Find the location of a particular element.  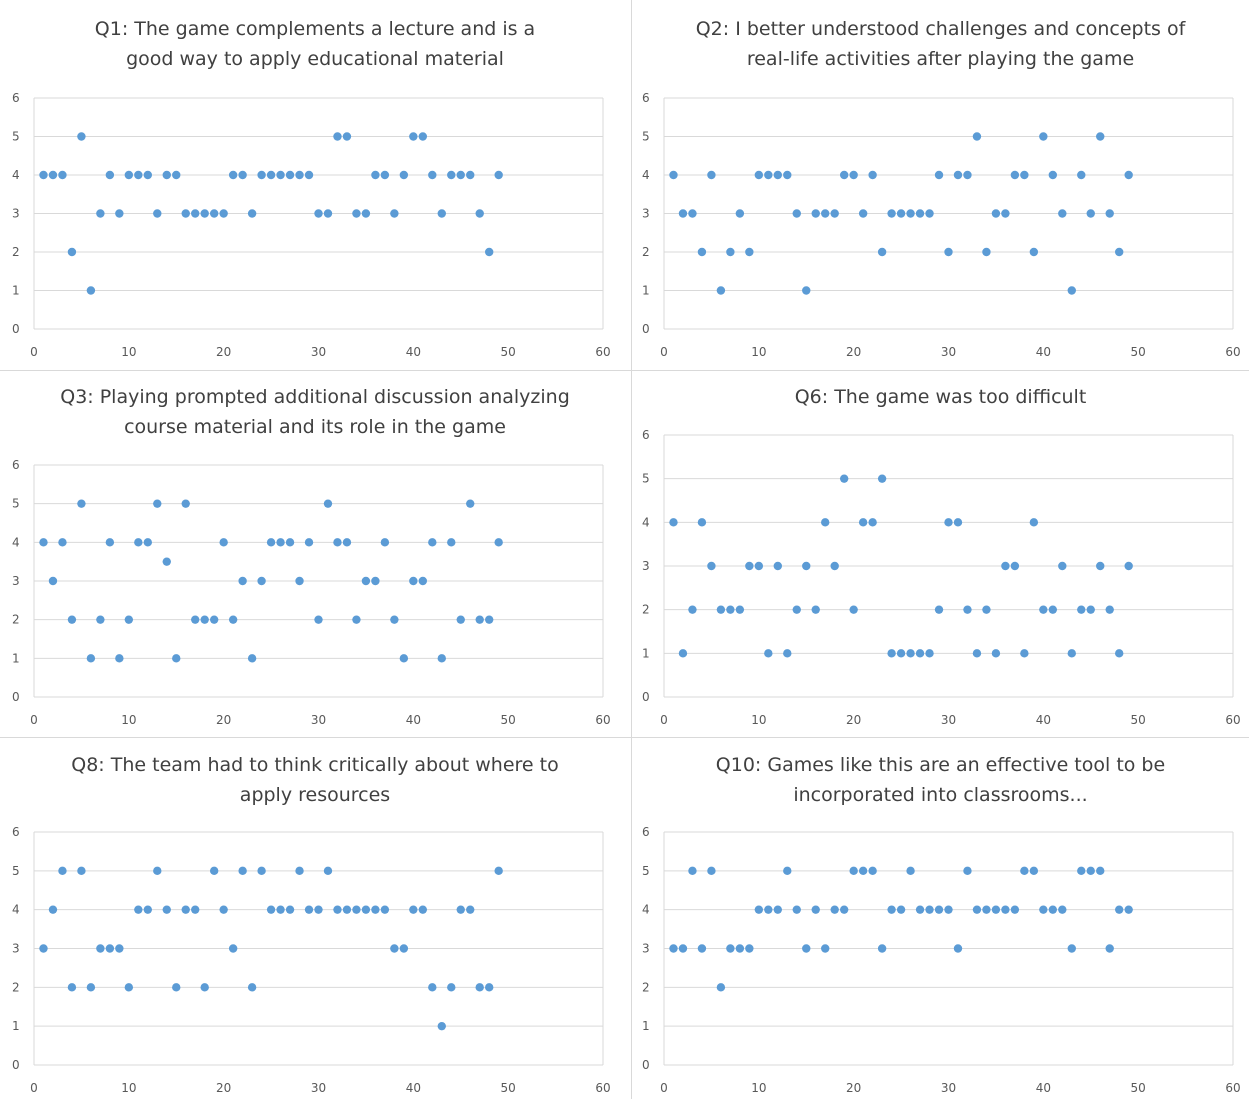

x-tick-label: 20 is located at coordinates (223, 1088).